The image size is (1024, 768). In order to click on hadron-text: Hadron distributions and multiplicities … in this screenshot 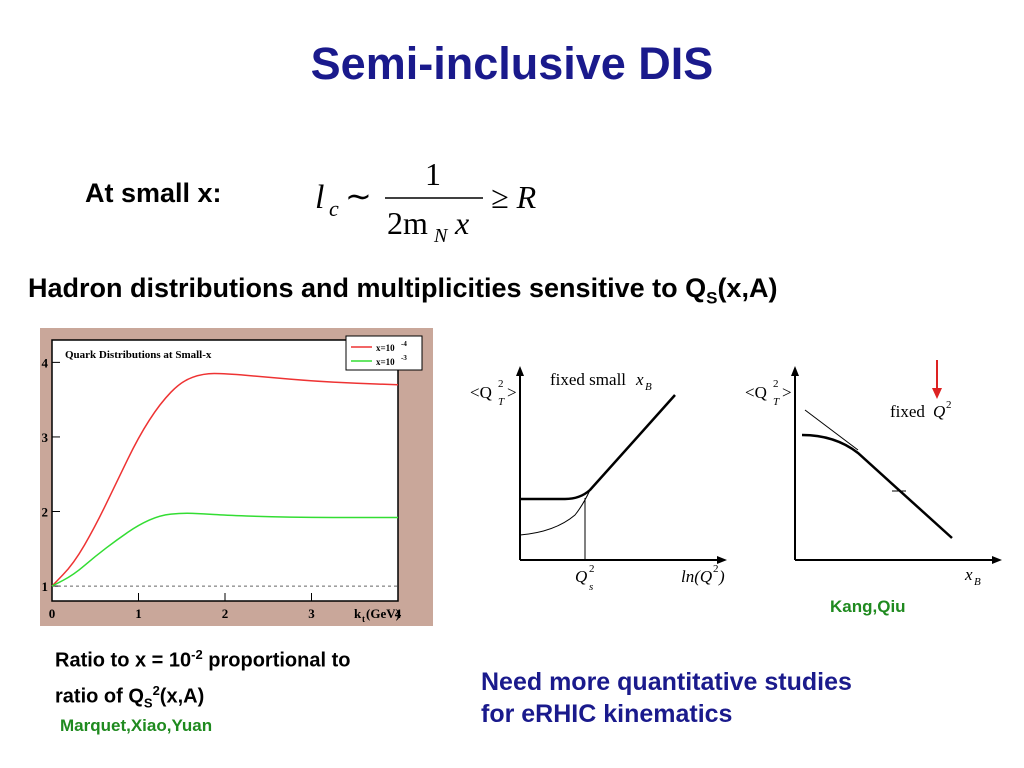, I will do `click(367, 288)`.